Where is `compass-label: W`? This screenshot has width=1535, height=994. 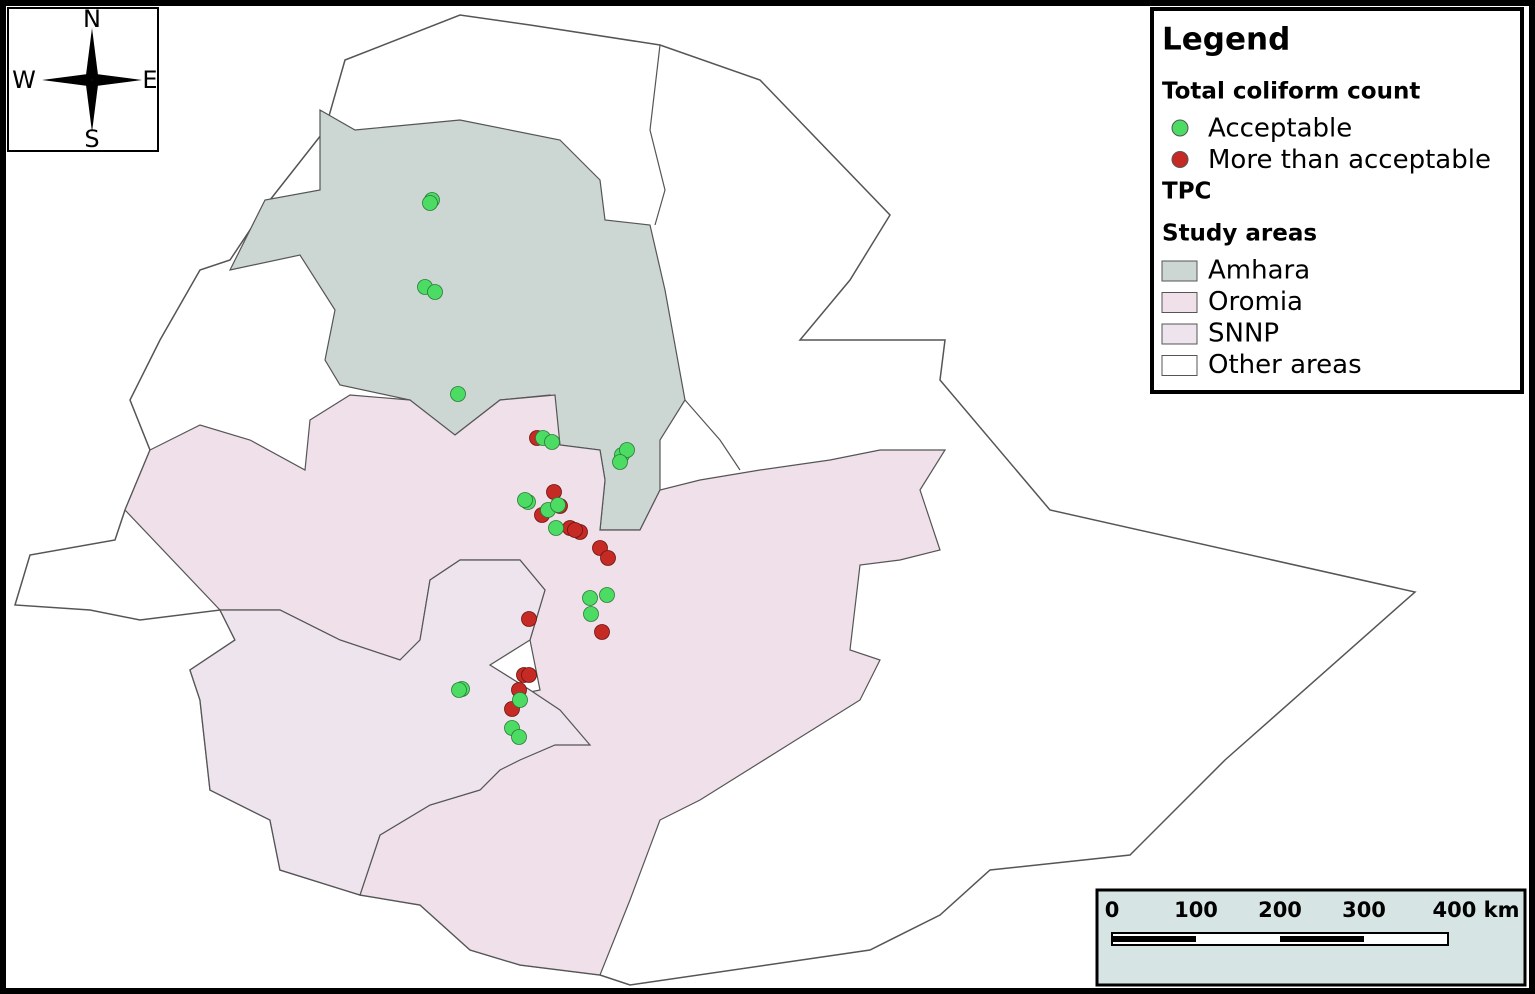
compass-label: W is located at coordinates (24, 80).